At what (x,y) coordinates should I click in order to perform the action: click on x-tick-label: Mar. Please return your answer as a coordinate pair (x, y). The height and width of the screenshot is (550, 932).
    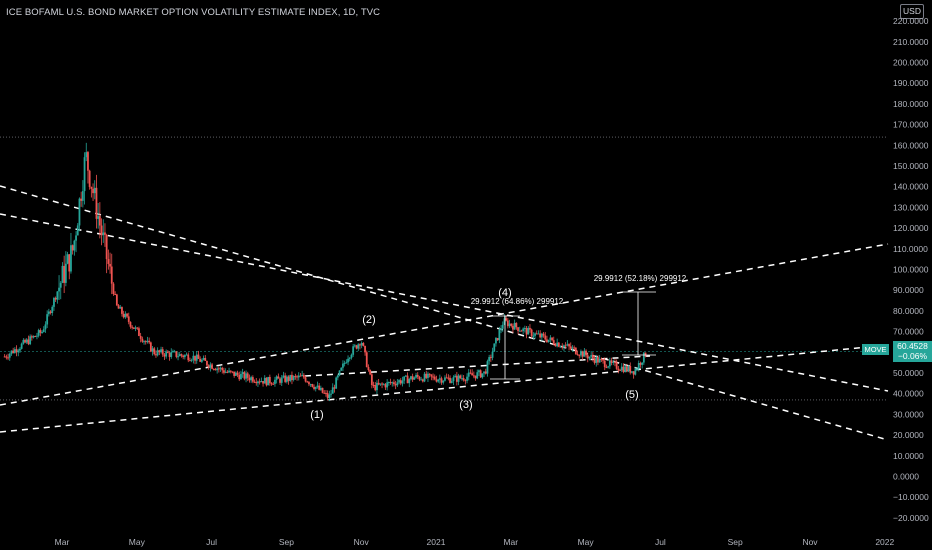
    Looking at the image, I should click on (62, 542).